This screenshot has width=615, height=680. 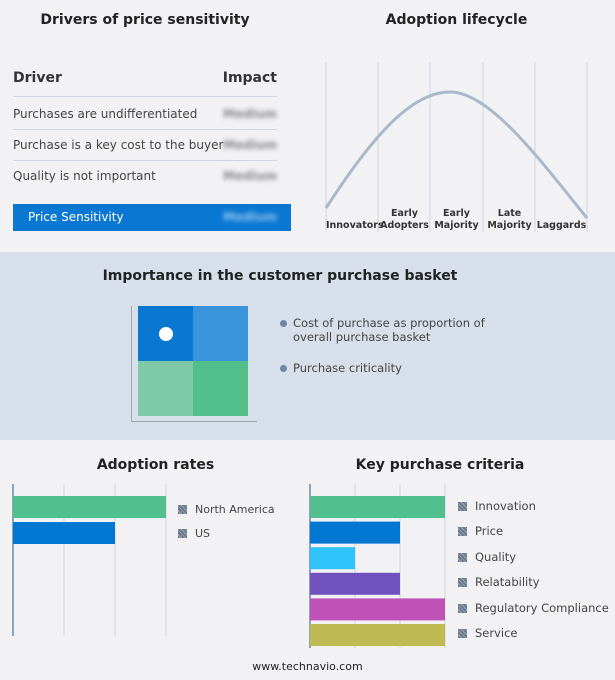 What do you see at coordinates (145, 83) in the screenshot?
I see `drivers-header: Driver Impact` at bounding box center [145, 83].